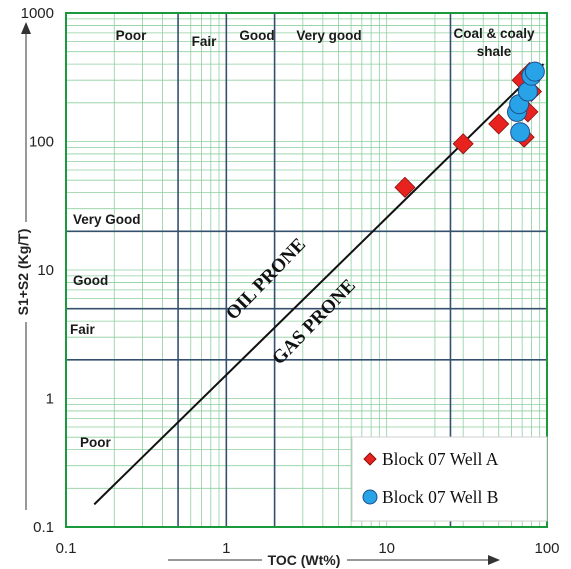  What do you see at coordinates (205, 41) in the screenshot?
I see `toc-label-fair: Fair` at bounding box center [205, 41].